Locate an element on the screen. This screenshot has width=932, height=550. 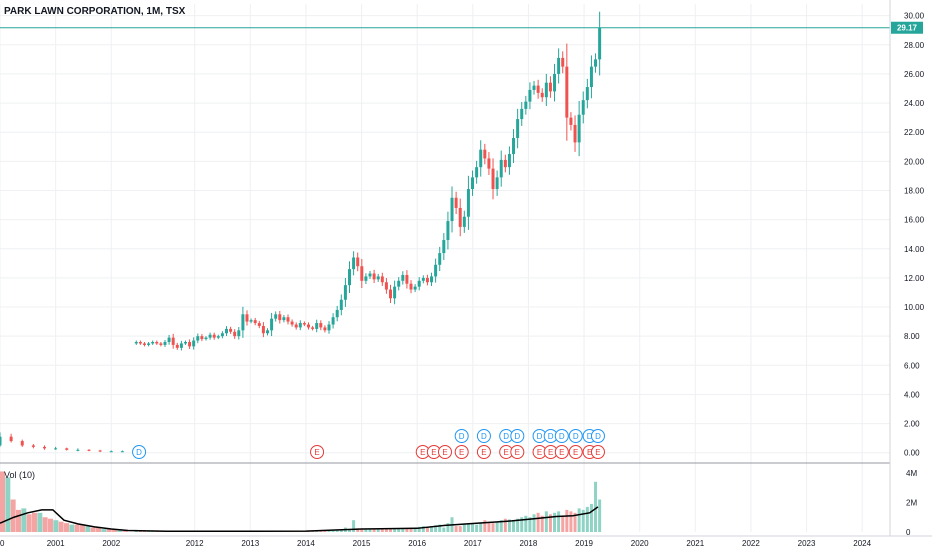
price-tick-label: 6.00 is located at coordinates (912, 365).